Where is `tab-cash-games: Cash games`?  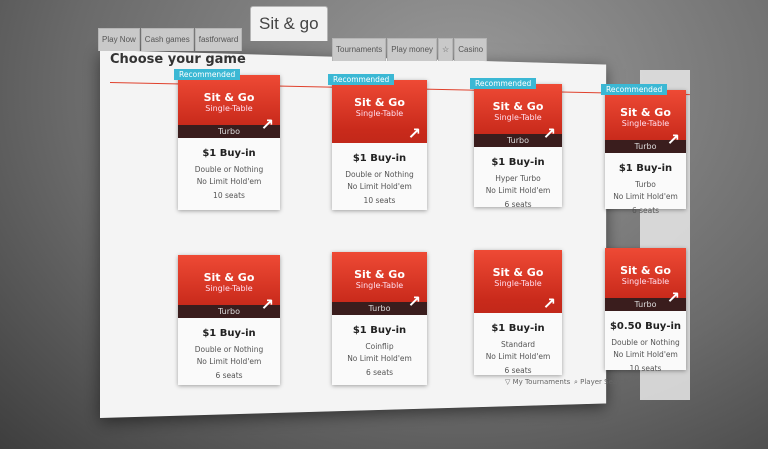 tab-cash-games: Cash games is located at coordinates (167, 39).